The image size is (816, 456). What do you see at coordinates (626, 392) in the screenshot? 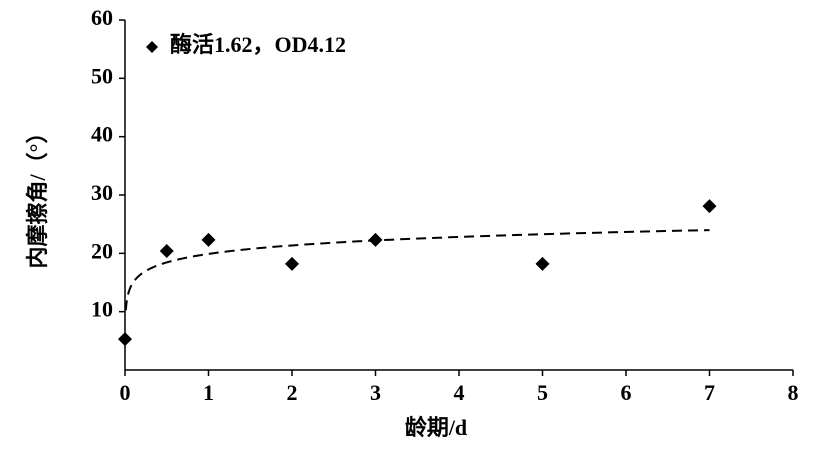
I see `x-tick-label: 6` at bounding box center [626, 392].